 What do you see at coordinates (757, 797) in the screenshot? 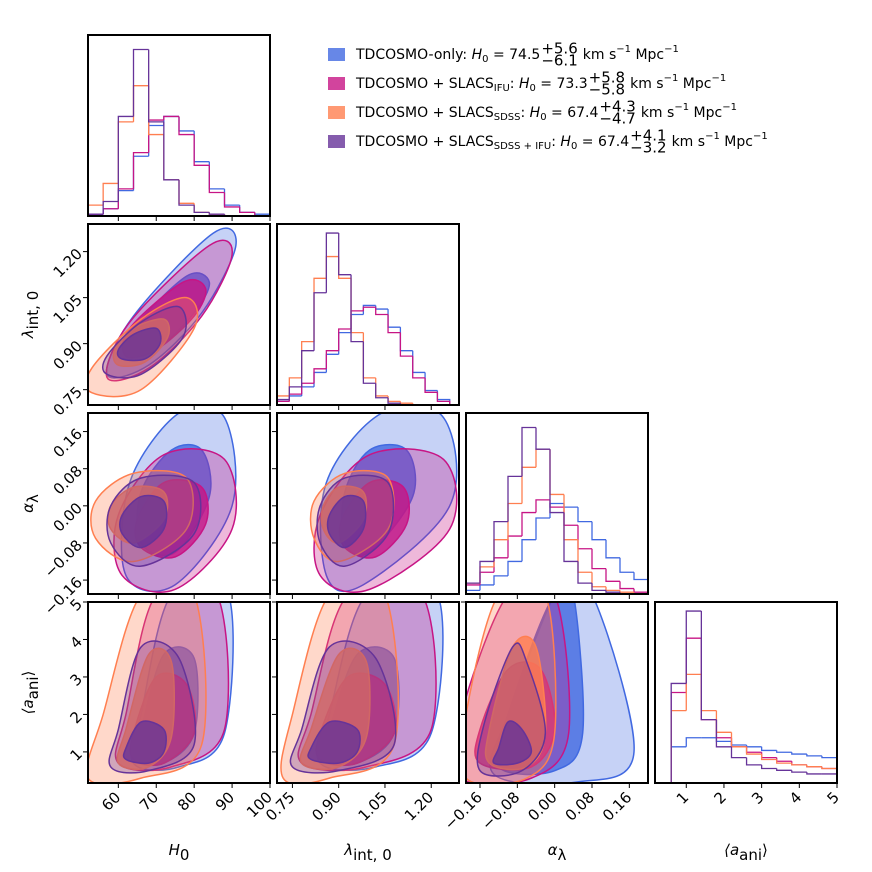
I see `x-tick-label: 3` at bounding box center [757, 797].